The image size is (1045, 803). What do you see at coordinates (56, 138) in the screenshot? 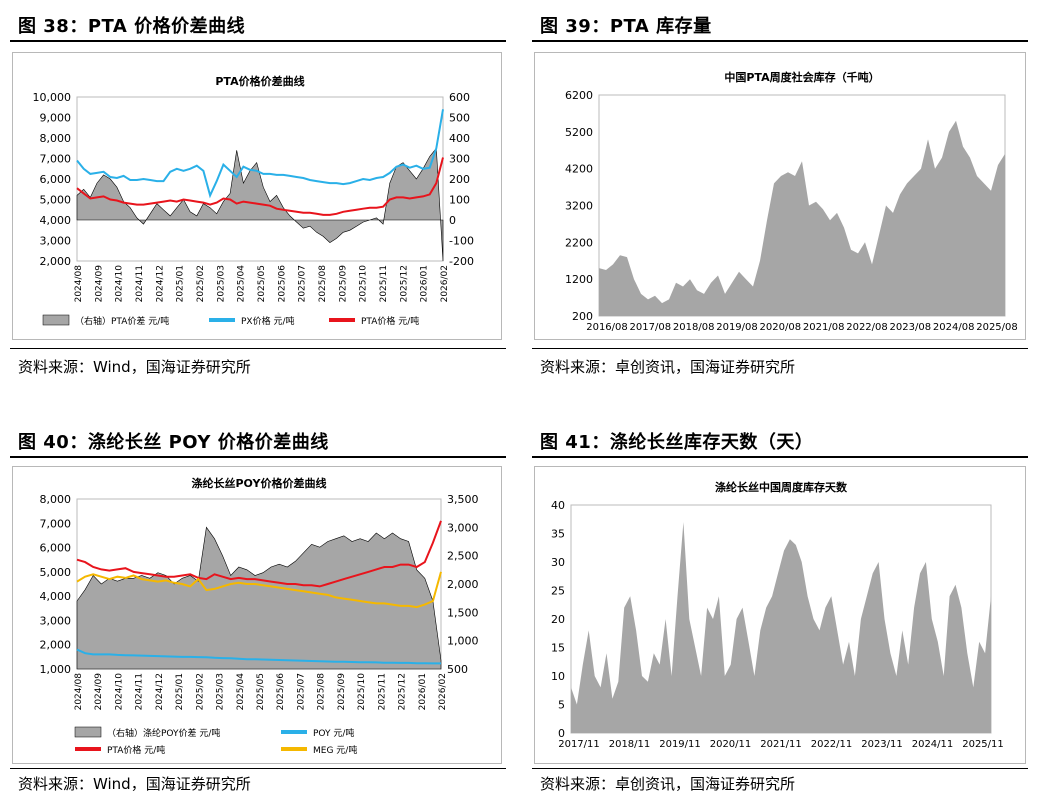
I see `fig38-left-tick-label: 8,000` at bounding box center [56, 138].